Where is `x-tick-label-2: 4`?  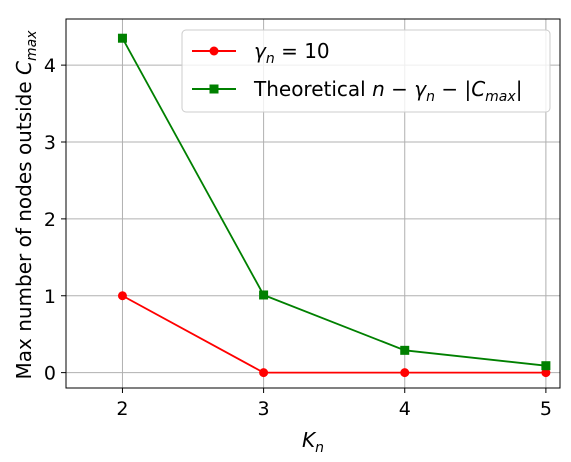 x-tick-label-2: 4 is located at coordinates (405, 409).